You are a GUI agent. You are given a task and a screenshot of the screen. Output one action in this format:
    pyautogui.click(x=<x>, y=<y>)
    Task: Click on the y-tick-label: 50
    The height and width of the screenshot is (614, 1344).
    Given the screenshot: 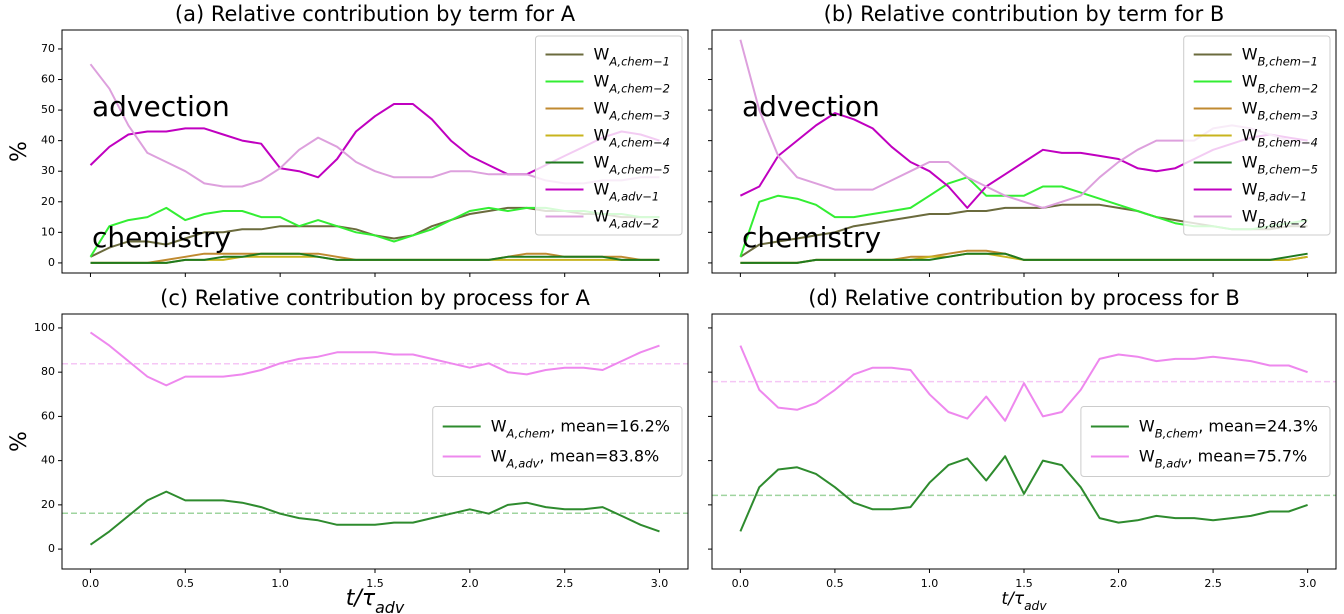 What is the action you would take?
    pyautogui.click(x=48, y=109)
    